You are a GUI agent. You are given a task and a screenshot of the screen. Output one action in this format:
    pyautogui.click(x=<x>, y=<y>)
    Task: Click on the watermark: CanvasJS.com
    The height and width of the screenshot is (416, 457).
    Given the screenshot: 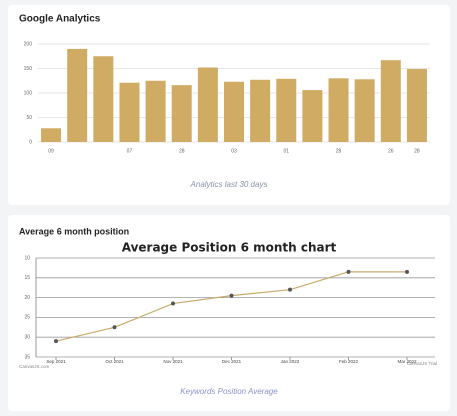 What is the action you would take?
    pyautogui.click(x=34, y=366)
    